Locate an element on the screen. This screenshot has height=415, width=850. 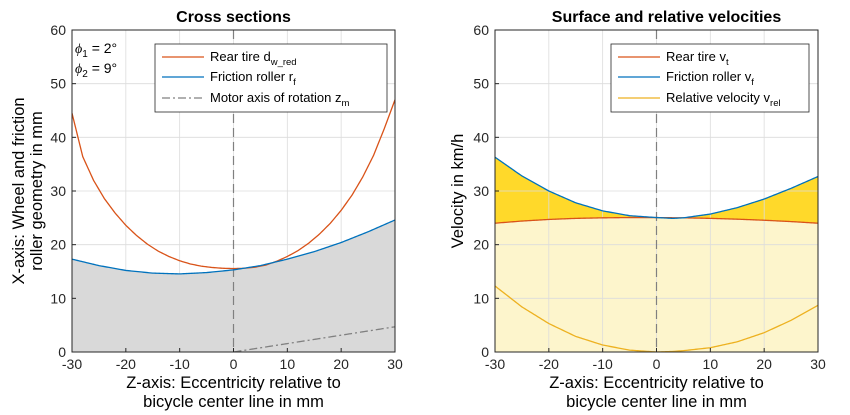
y-axis-label-line2: roller geometry in mm is located at coordinates (37, 191).